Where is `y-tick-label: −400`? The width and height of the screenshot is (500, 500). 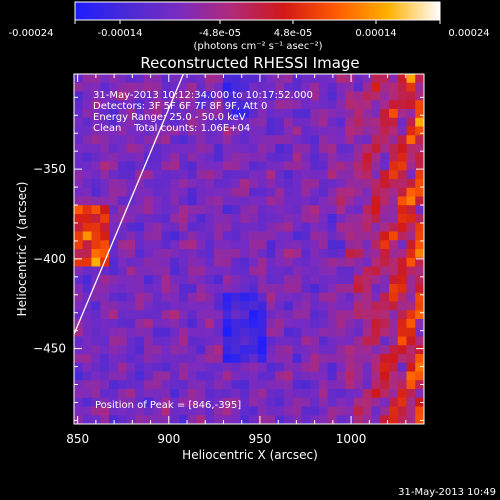
y-tick-label: −400 is located at coordinates (49, 259).